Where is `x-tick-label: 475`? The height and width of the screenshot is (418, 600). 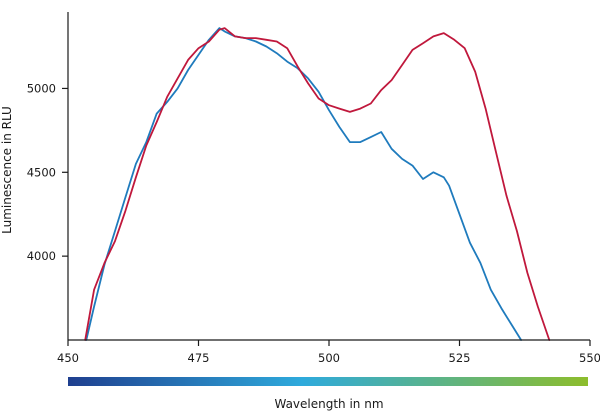
x-tick-label: 475 is located at coordinates (199, 358).